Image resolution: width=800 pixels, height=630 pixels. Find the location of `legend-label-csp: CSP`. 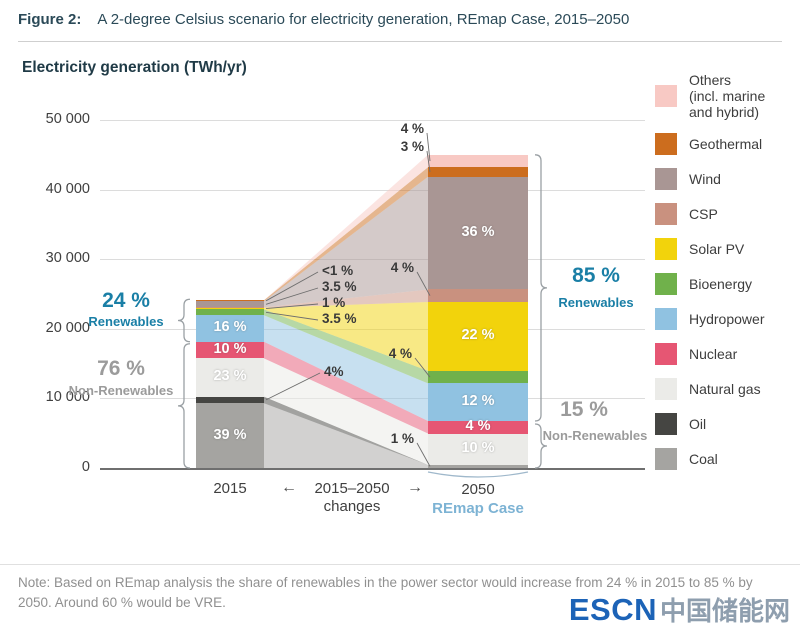

legend-label-csp: CSP is located at coordinates (703, 214).